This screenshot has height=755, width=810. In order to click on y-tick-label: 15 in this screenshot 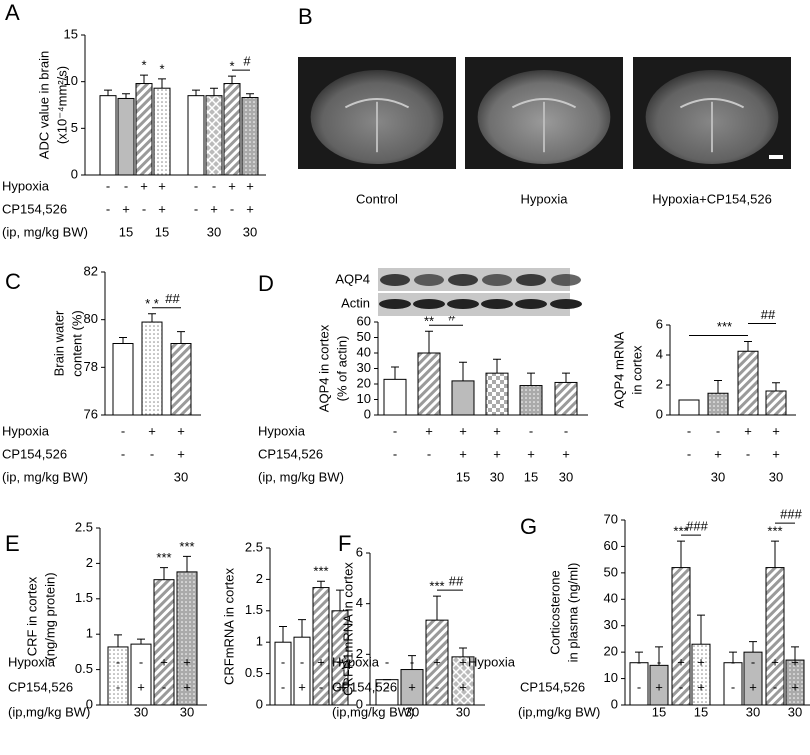, I will do `click(71, 33)`.